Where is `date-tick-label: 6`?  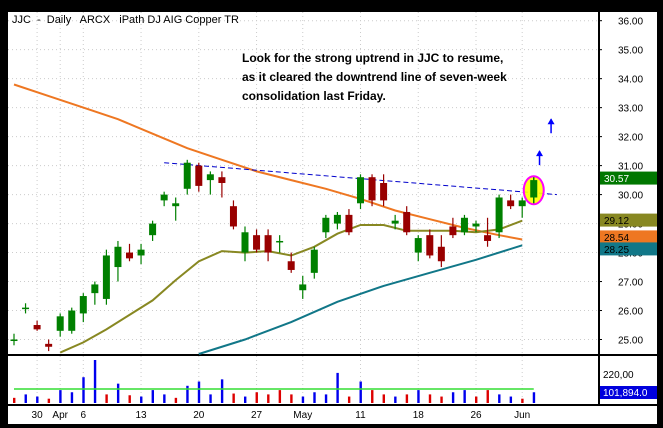 date-tick-label: 6 is located at coordinates (84, 415).